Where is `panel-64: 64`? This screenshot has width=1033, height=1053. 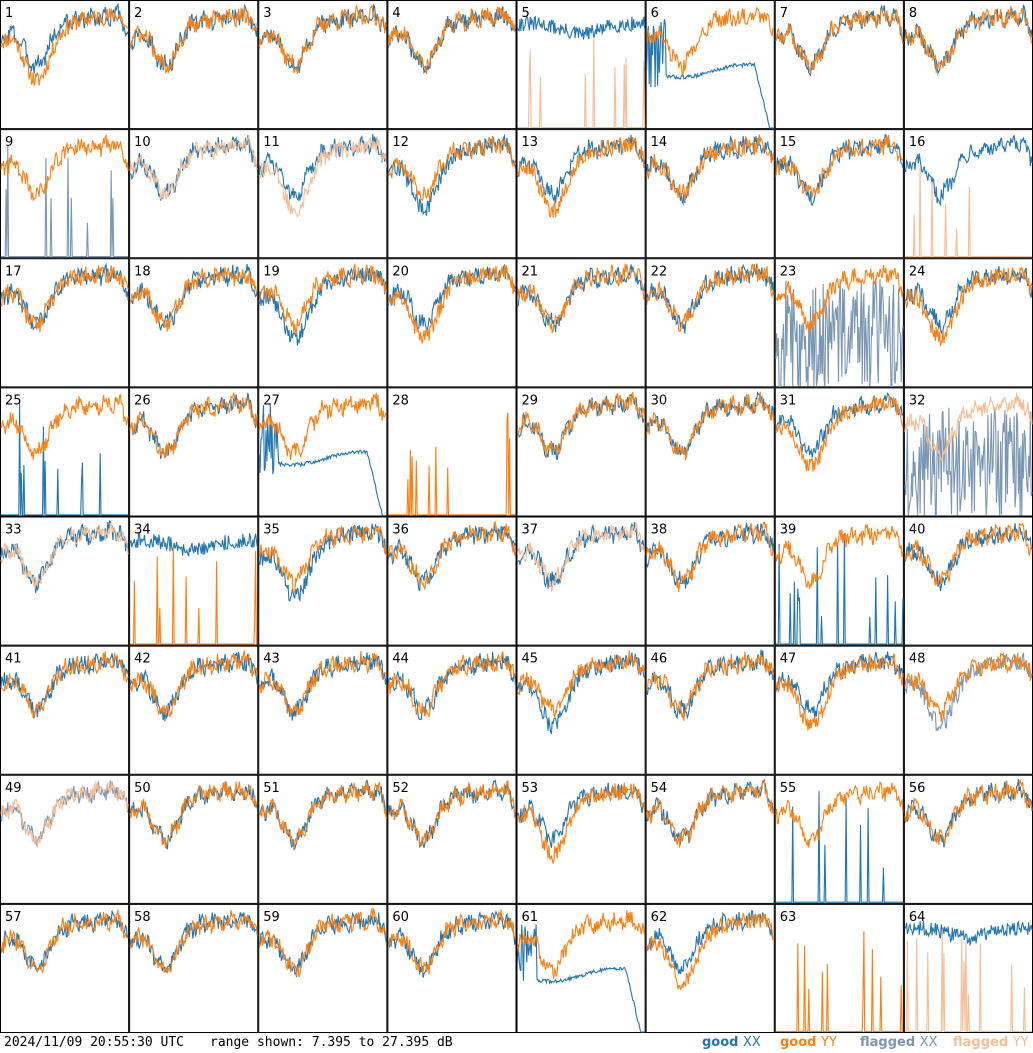
panel-64: 64 is located at coordinates (968, 968).